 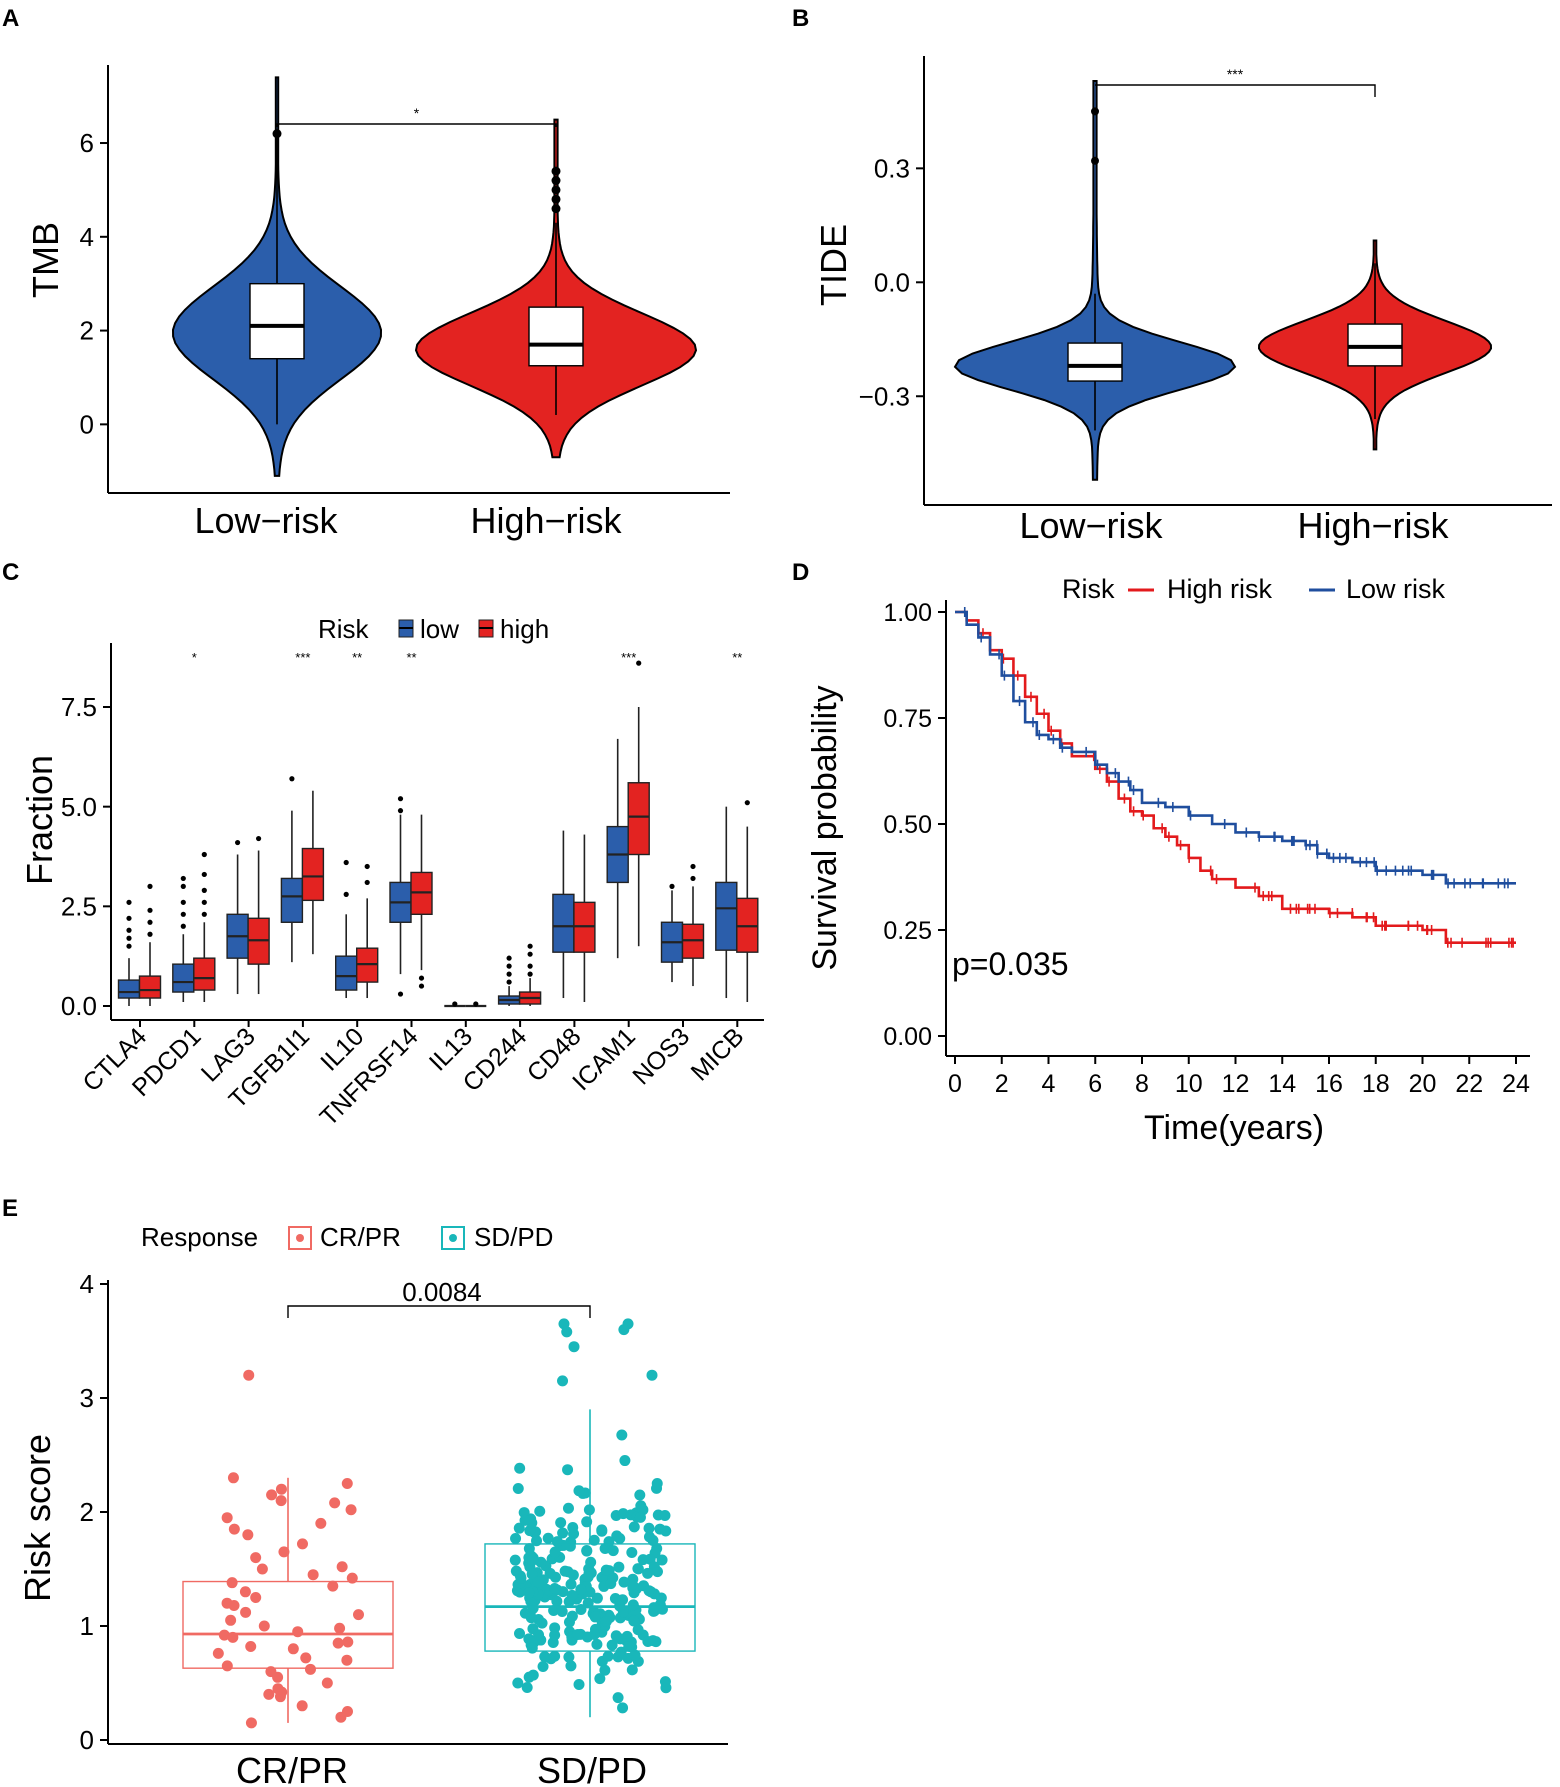 What do you see at coordinates (638, 819) in the screenshot?
I see `box-high-ICAM1-box` at bounding box center [638, 819].